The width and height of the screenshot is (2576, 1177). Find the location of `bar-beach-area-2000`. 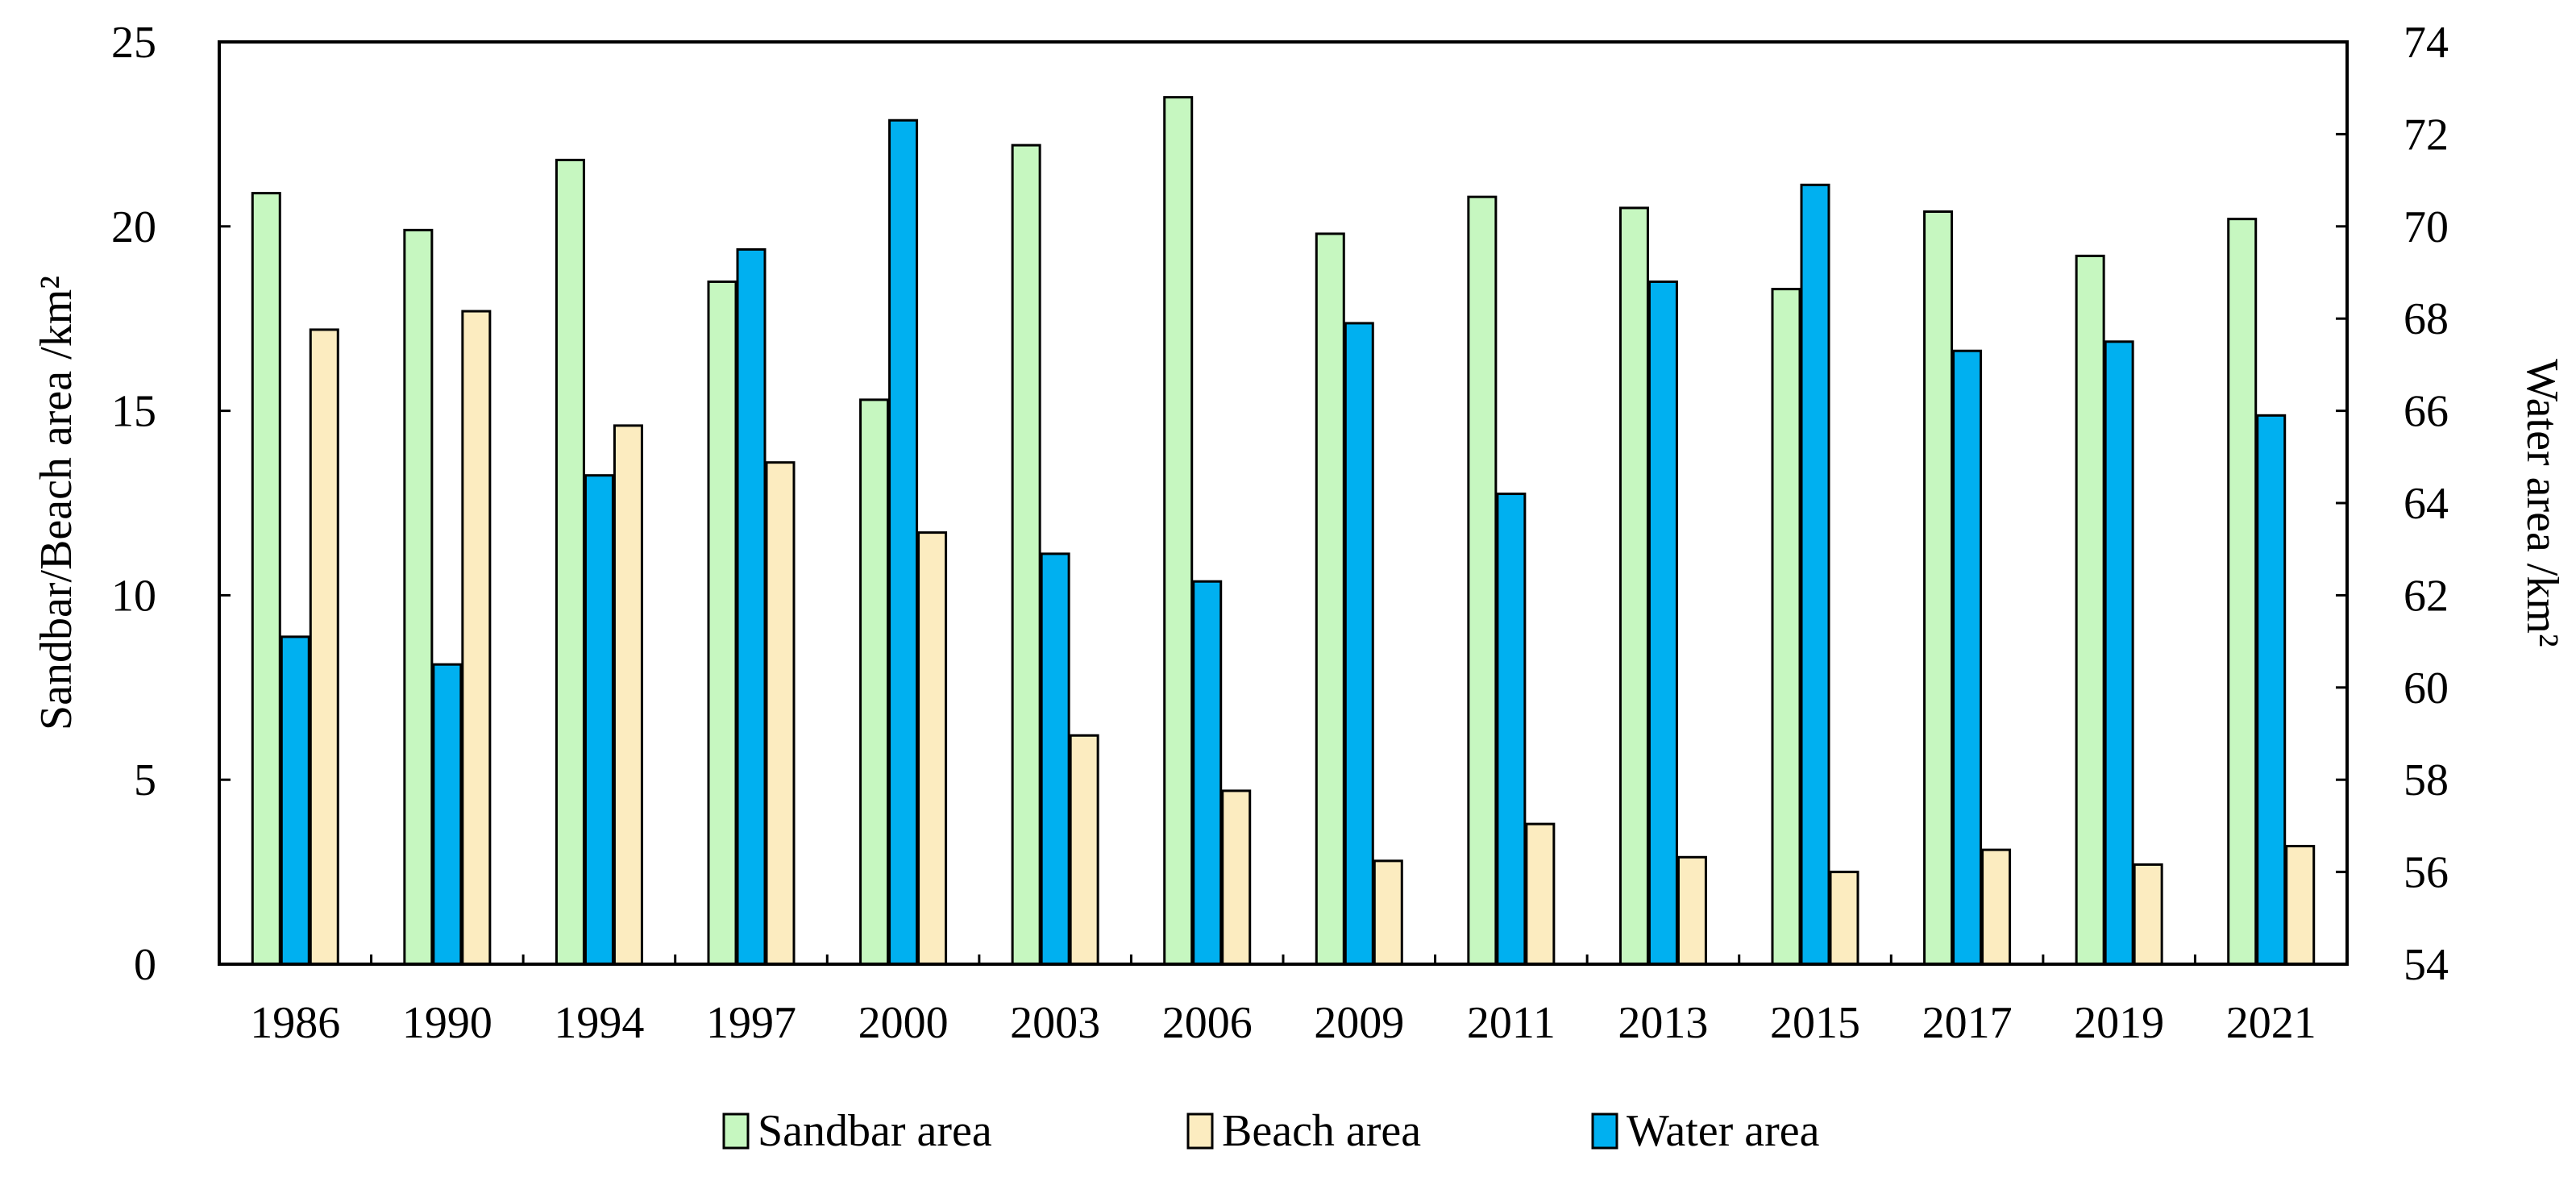

bar-beach-area-2000 is located at coordinates (932, 748).